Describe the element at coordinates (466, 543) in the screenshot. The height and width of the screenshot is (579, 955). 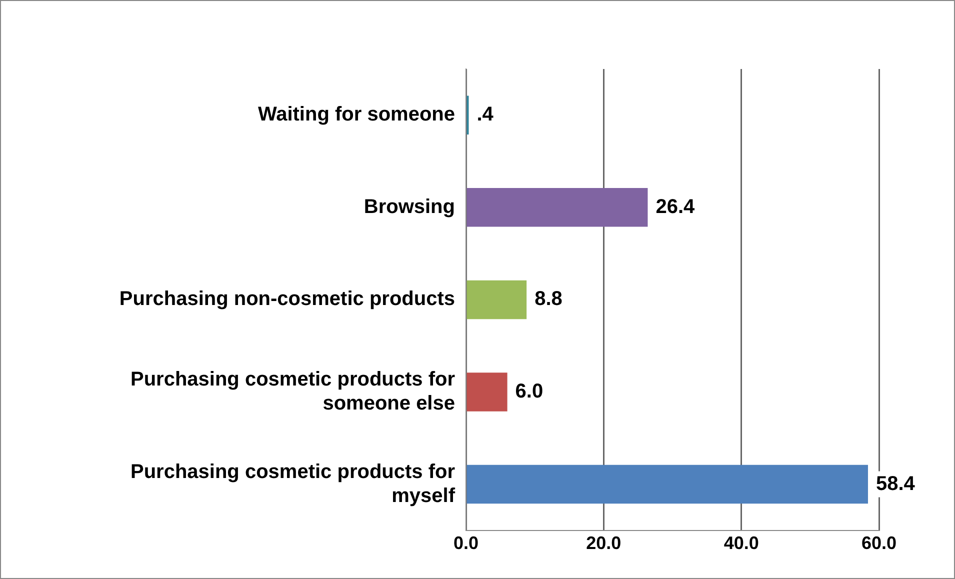
I see `x-tick-label: 0.0` at that location.